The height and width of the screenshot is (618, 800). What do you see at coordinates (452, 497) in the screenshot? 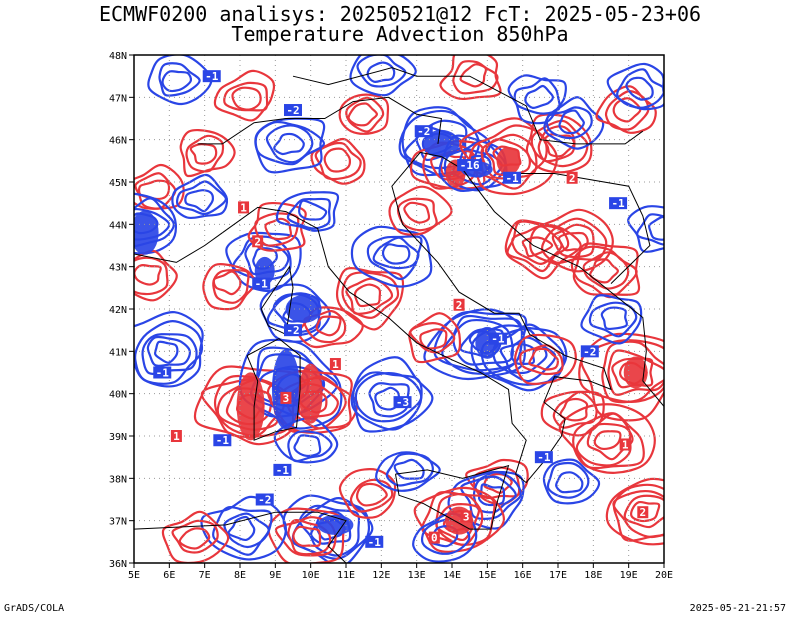
I see `sicily-coastline` at bounding box center [452, 497].